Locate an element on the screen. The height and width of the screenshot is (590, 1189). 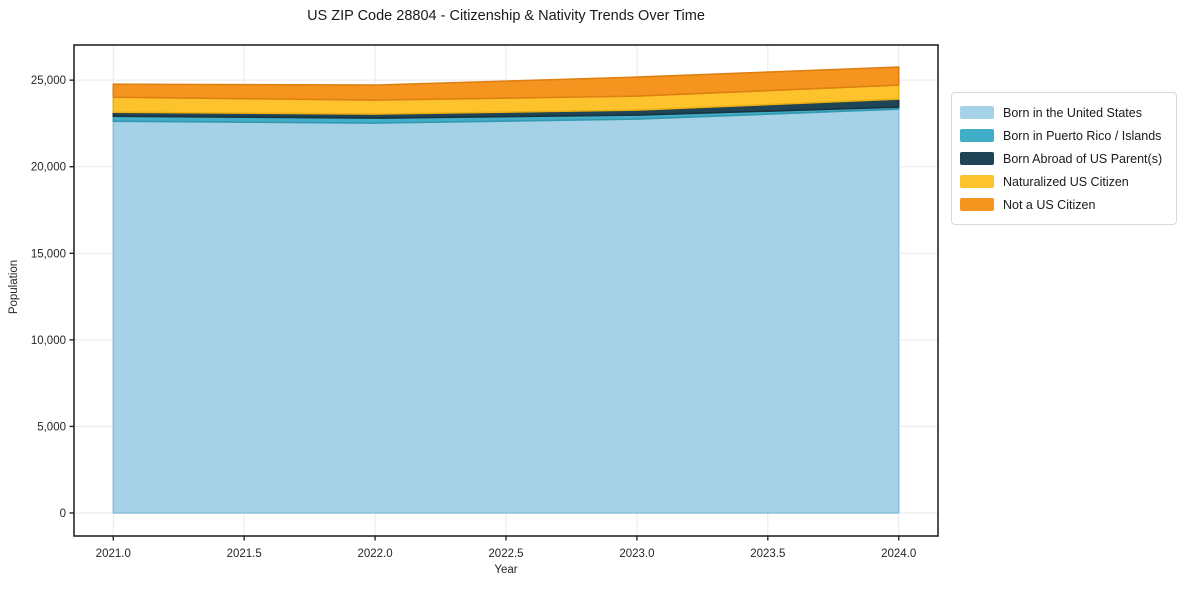
x-tick-label: 2021.5 is located at coordinates (244, 554).